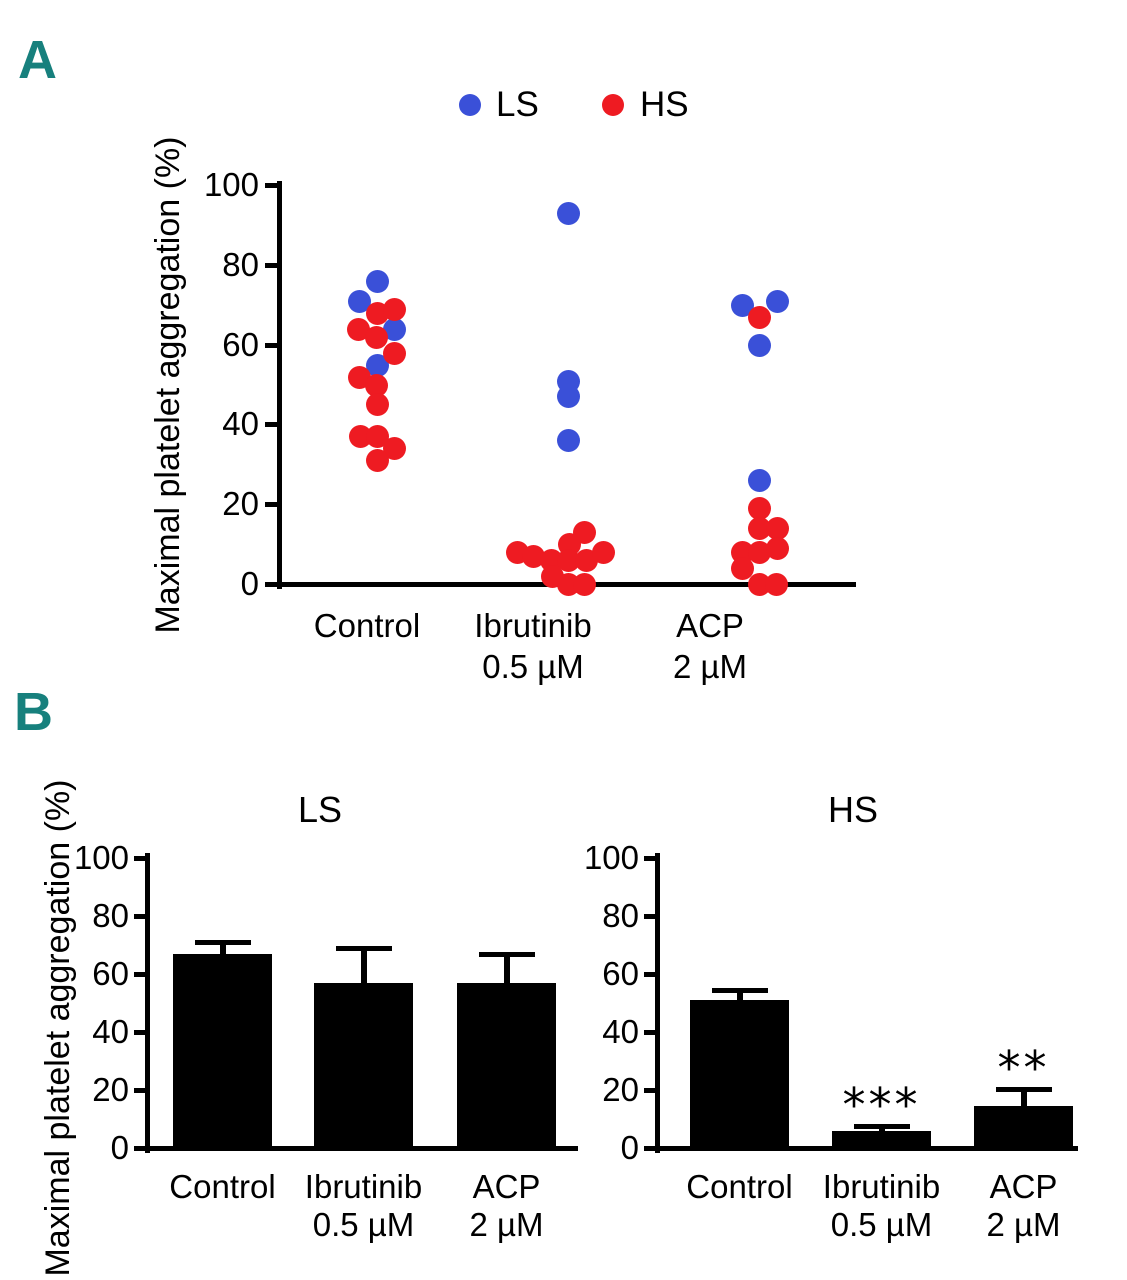 The width and height of the screenshot is (1127, 1280). I want to click on y-tick-label: 100, so click(611, 857).